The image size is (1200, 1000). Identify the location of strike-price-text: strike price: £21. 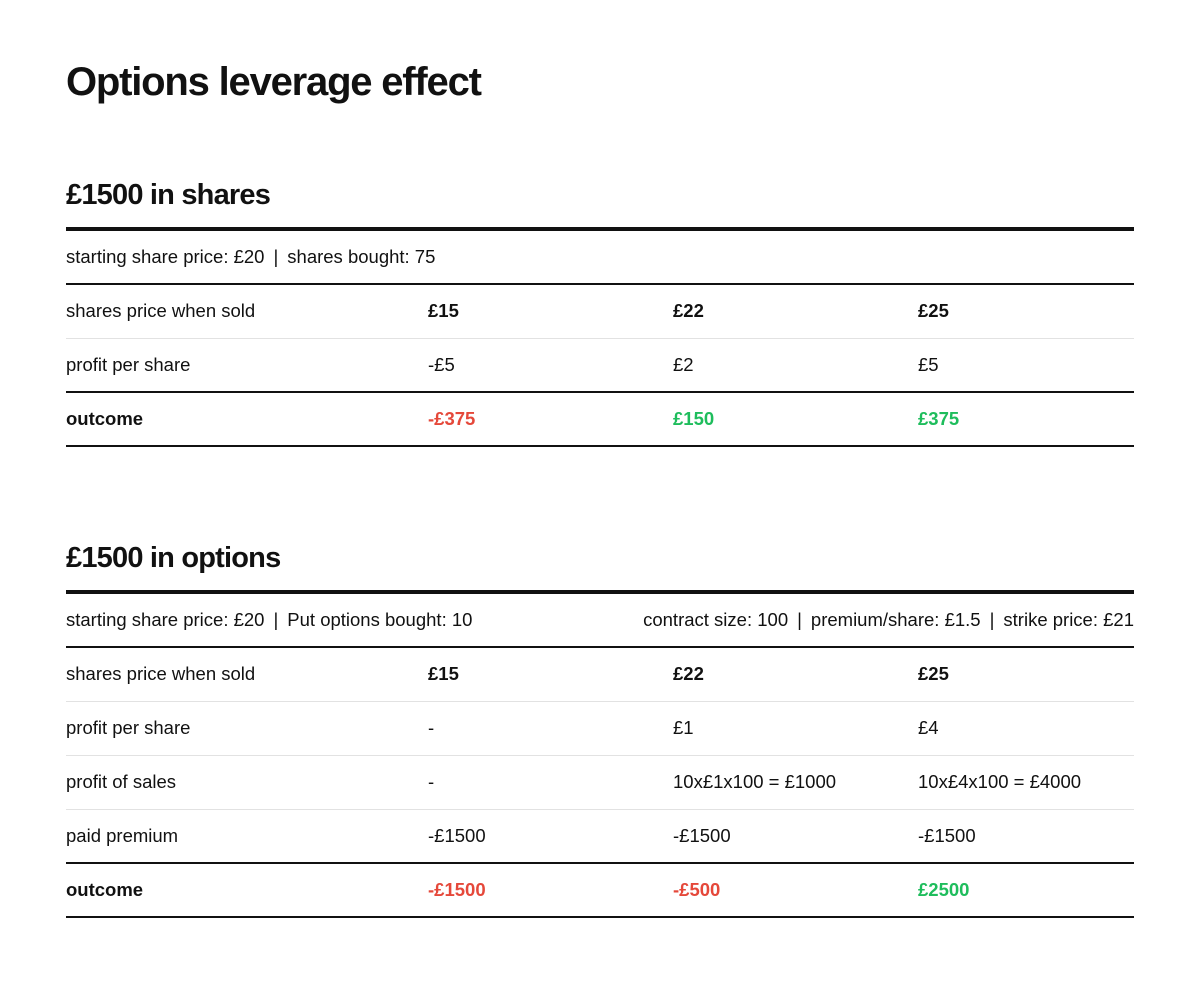
(1068, 619).